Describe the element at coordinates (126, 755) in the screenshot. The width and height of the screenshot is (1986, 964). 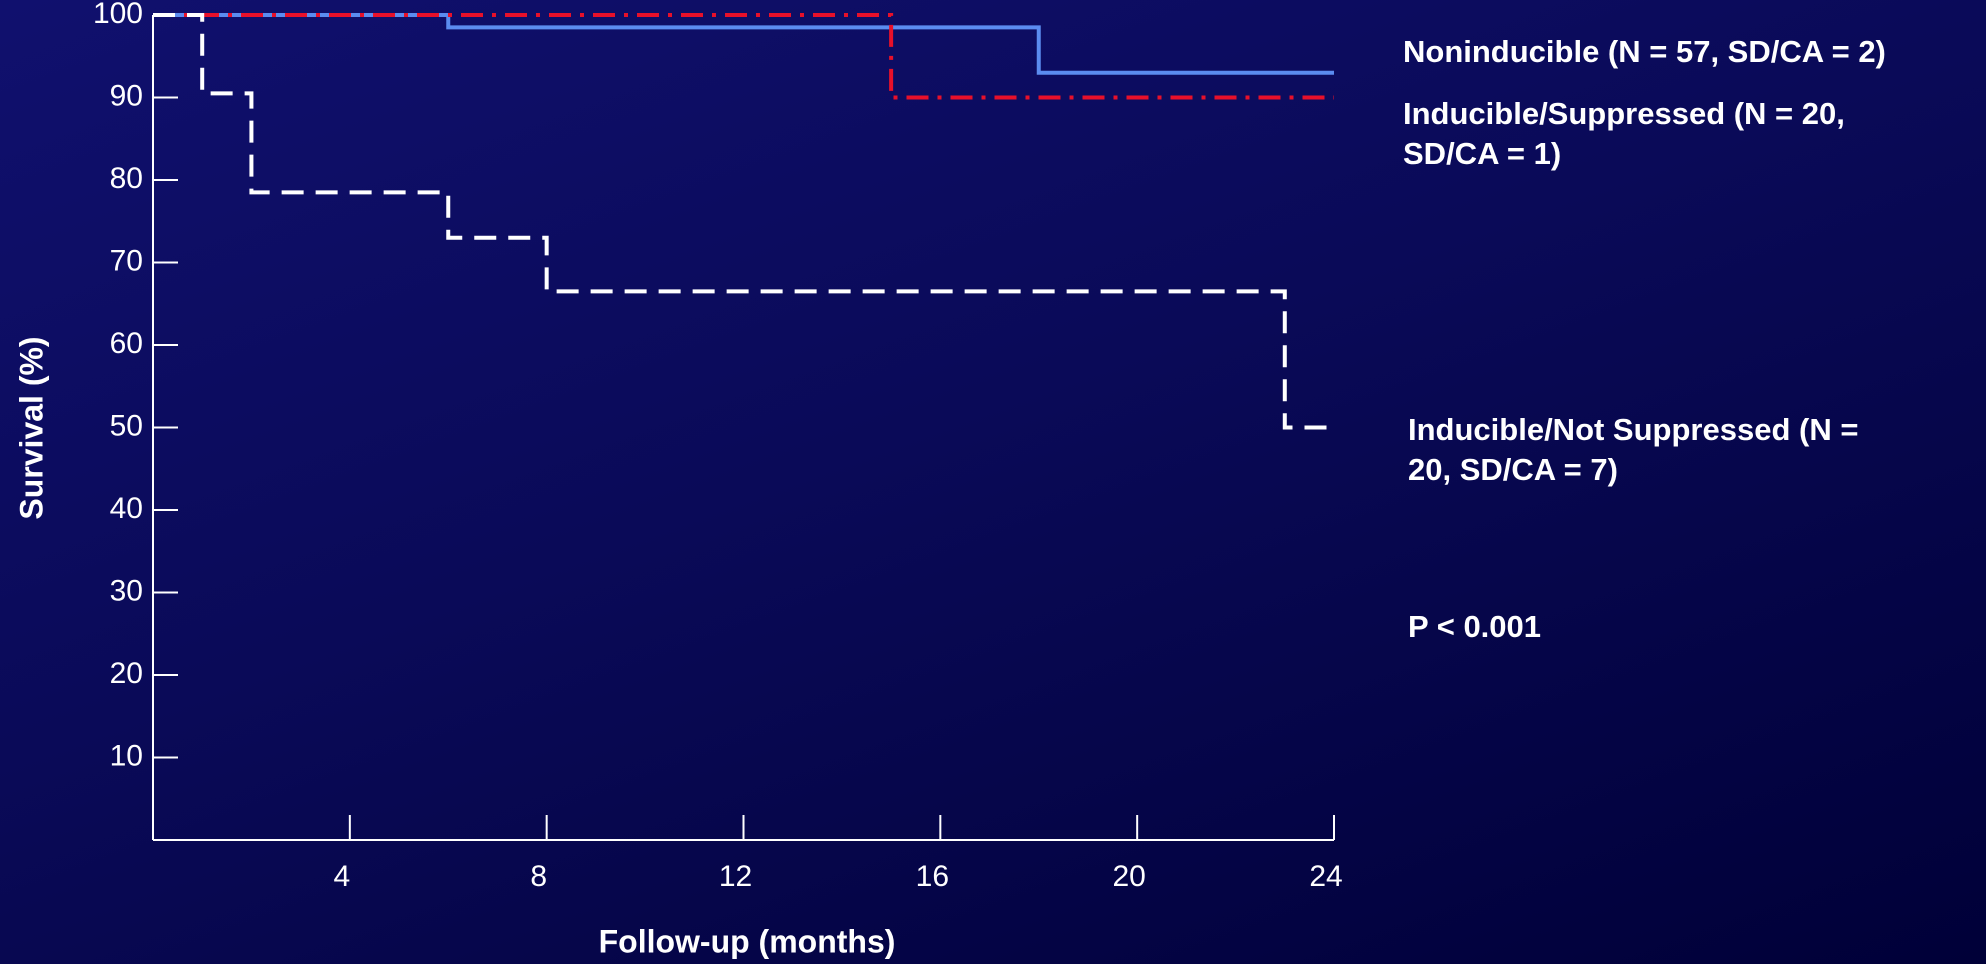
I see `y-tick-label: 10` at that location.